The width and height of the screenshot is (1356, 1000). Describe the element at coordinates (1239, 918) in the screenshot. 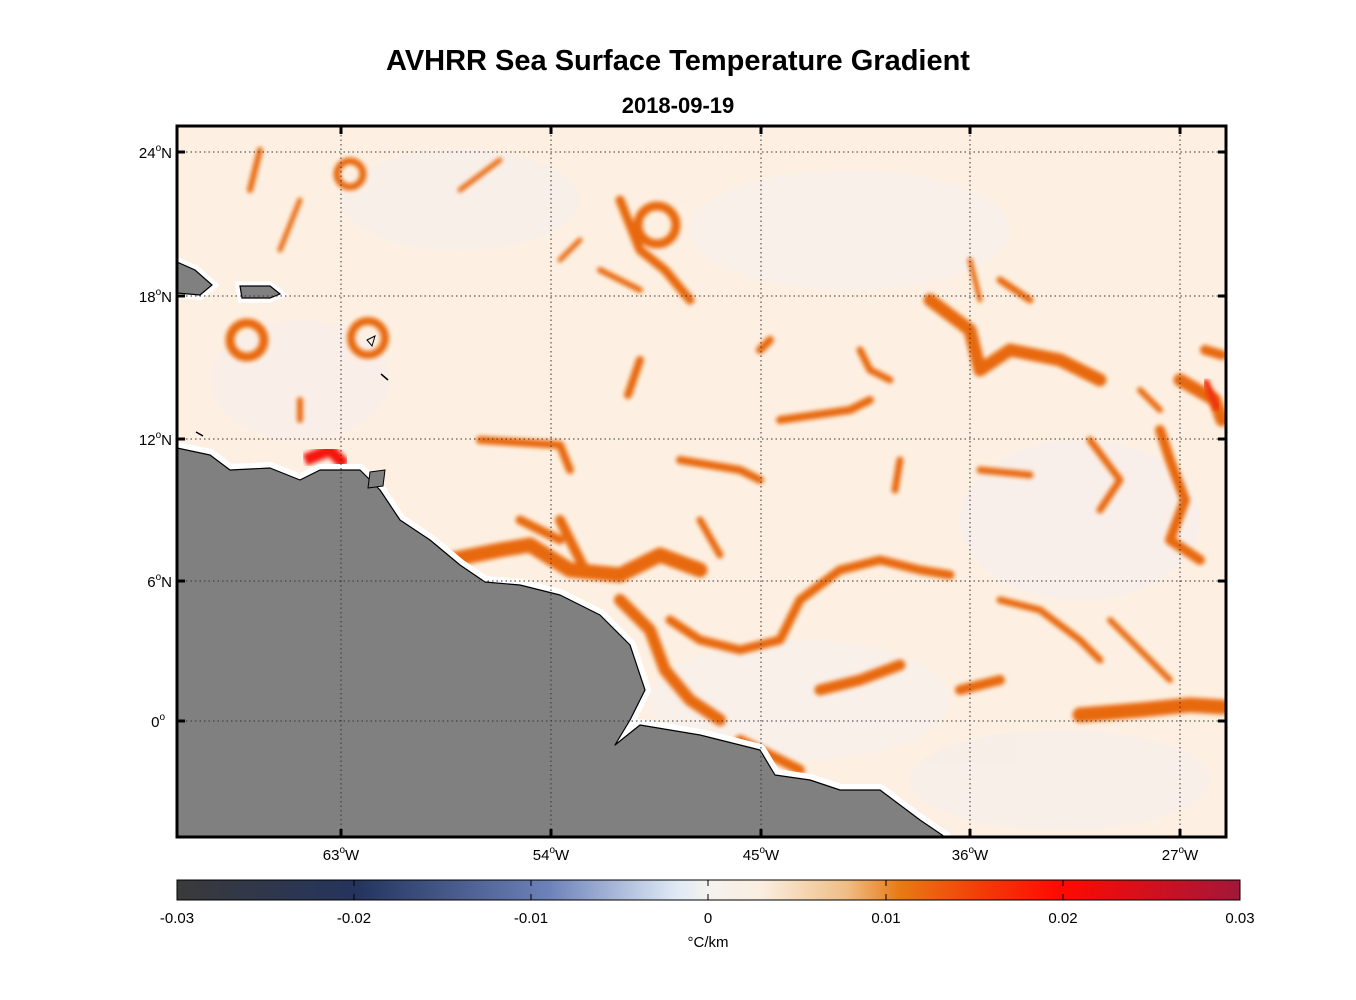

I see `colorbar-tick-label: 0.03` at that location.